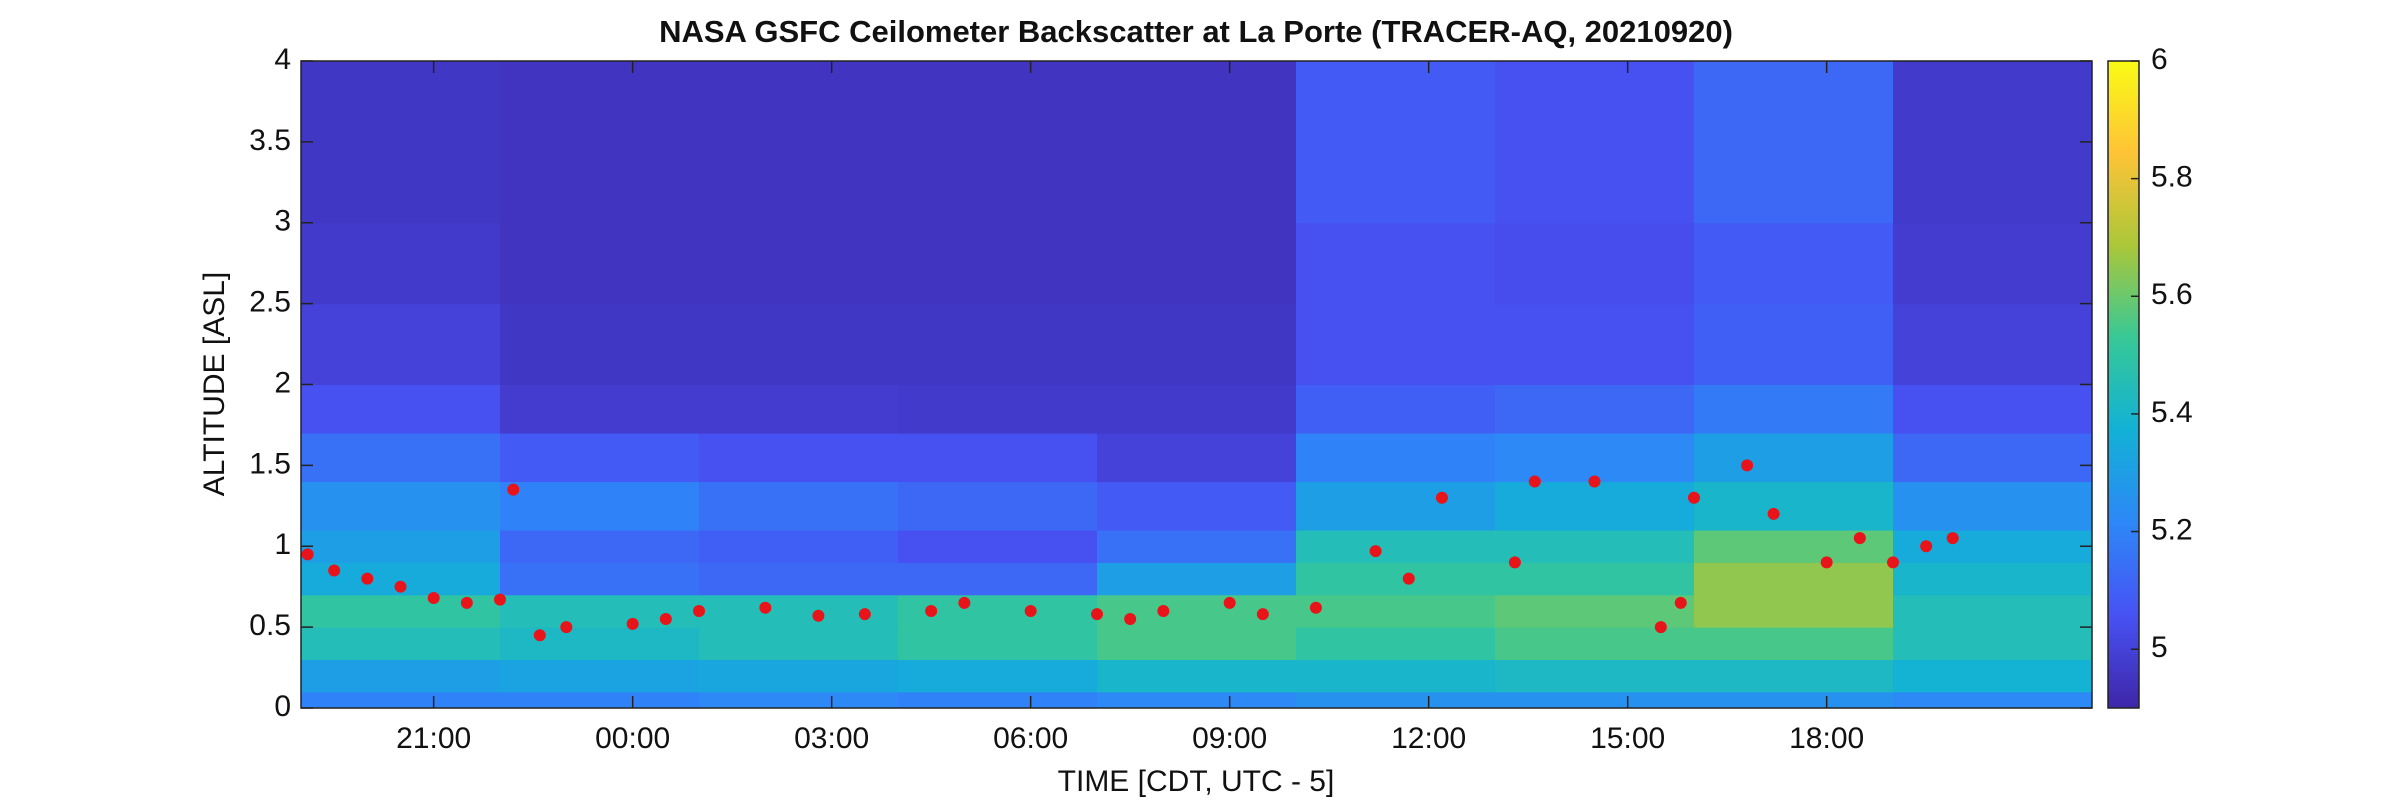 The height and width of the screenshot is (805, 2400). Describe the element at coordinates (2159, 647) in the screenshot. I see `colorbar-tick-label: 5` at that location.